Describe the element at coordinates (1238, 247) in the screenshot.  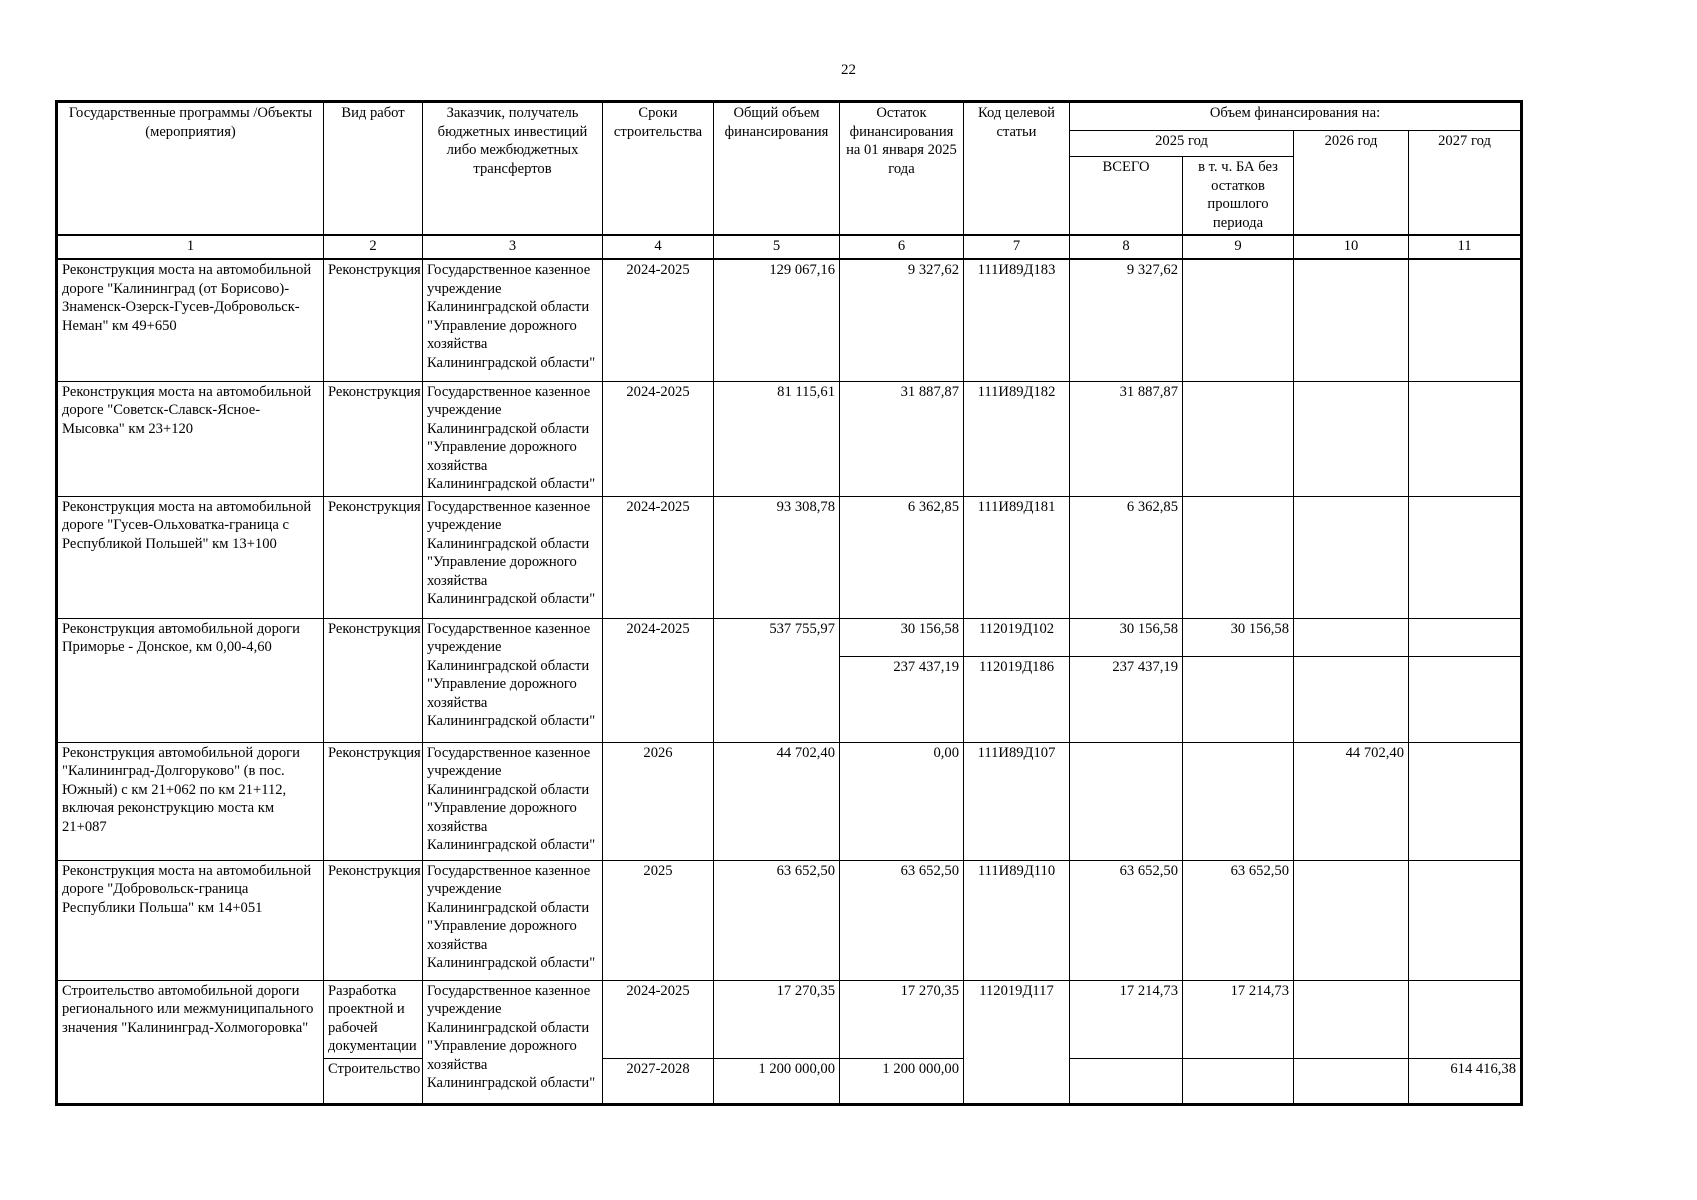
I see `column-number: 9` at that location.